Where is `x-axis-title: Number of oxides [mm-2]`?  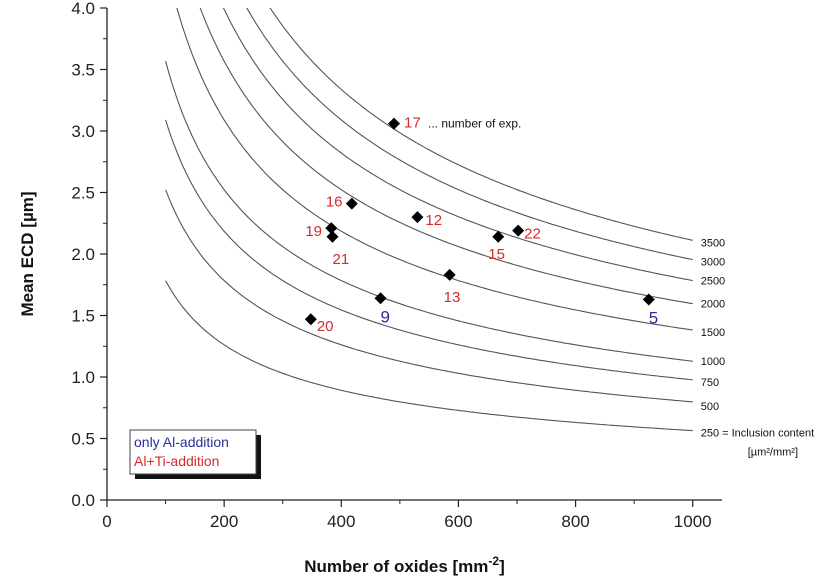
x-axis-title: Number of oxides [mm-2] is located at coordinates (404, 565).